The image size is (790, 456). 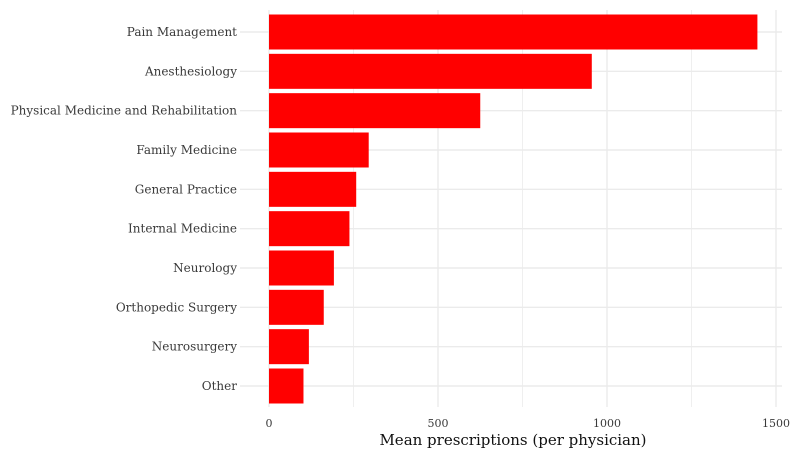 I want to click on y-axis-category-label: Physical Medicine and Rehabilitation, so click(x=124, y=111).